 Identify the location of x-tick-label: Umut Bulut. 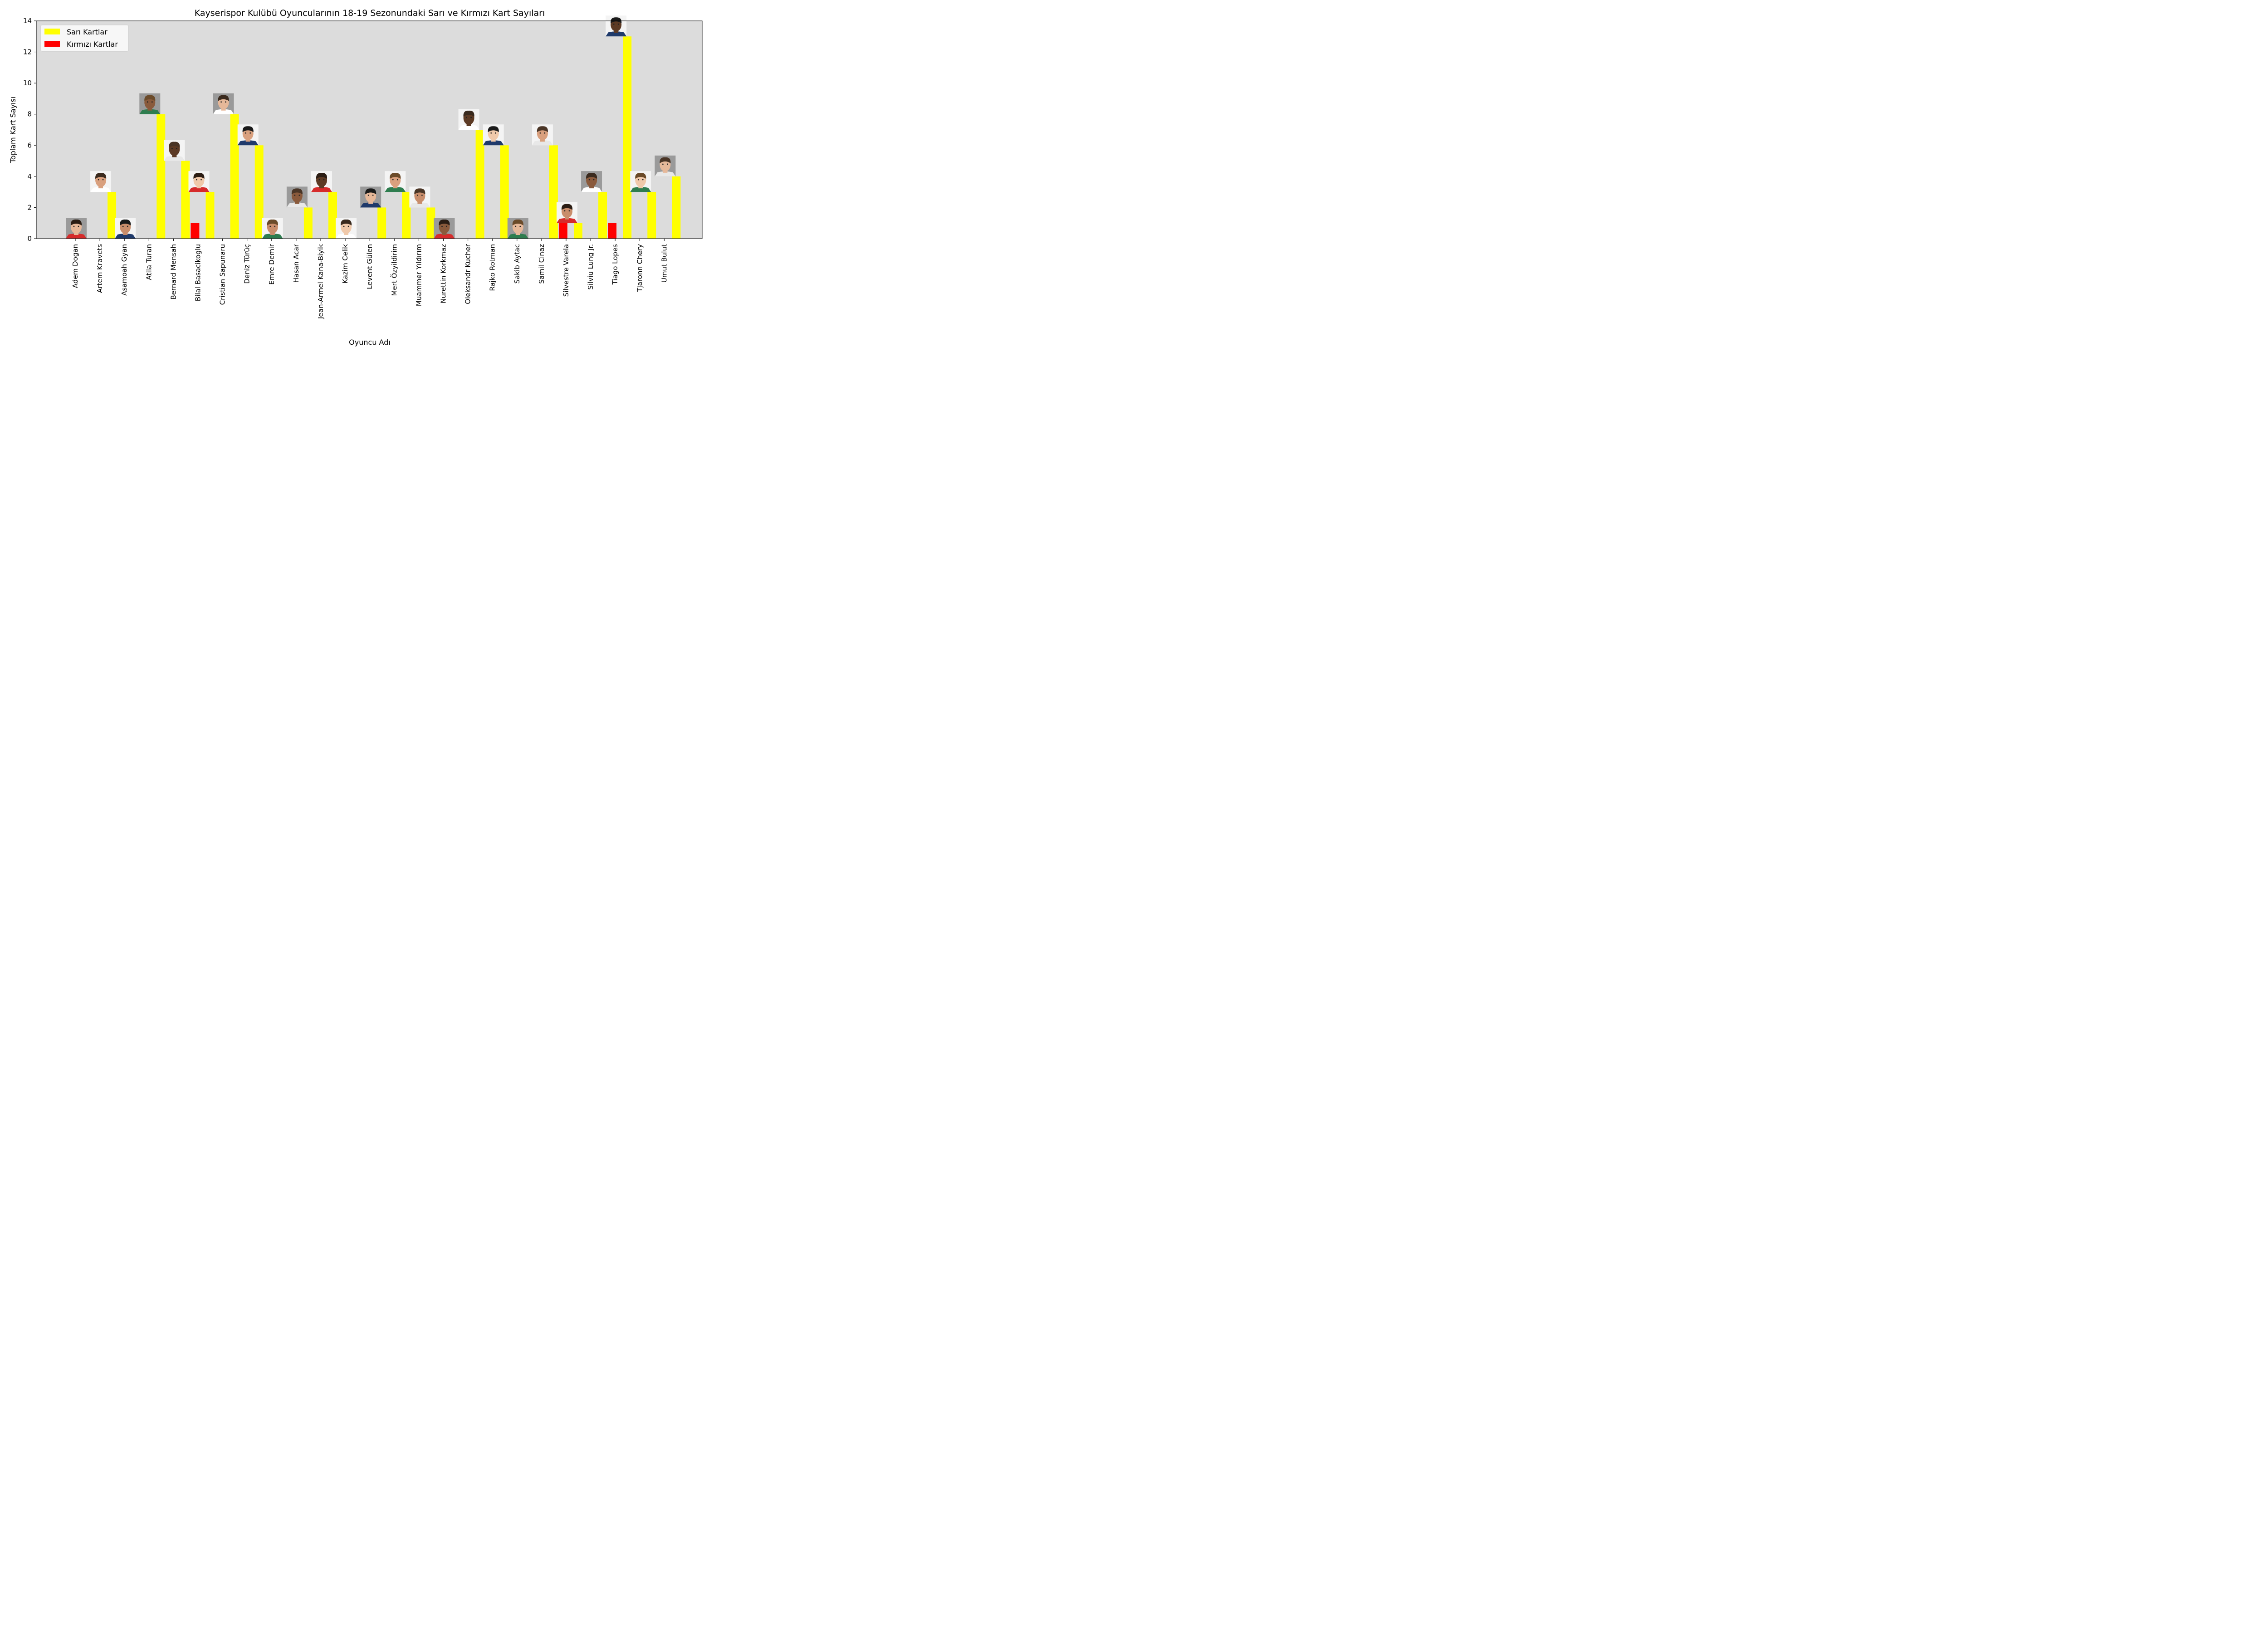
(664, 263).